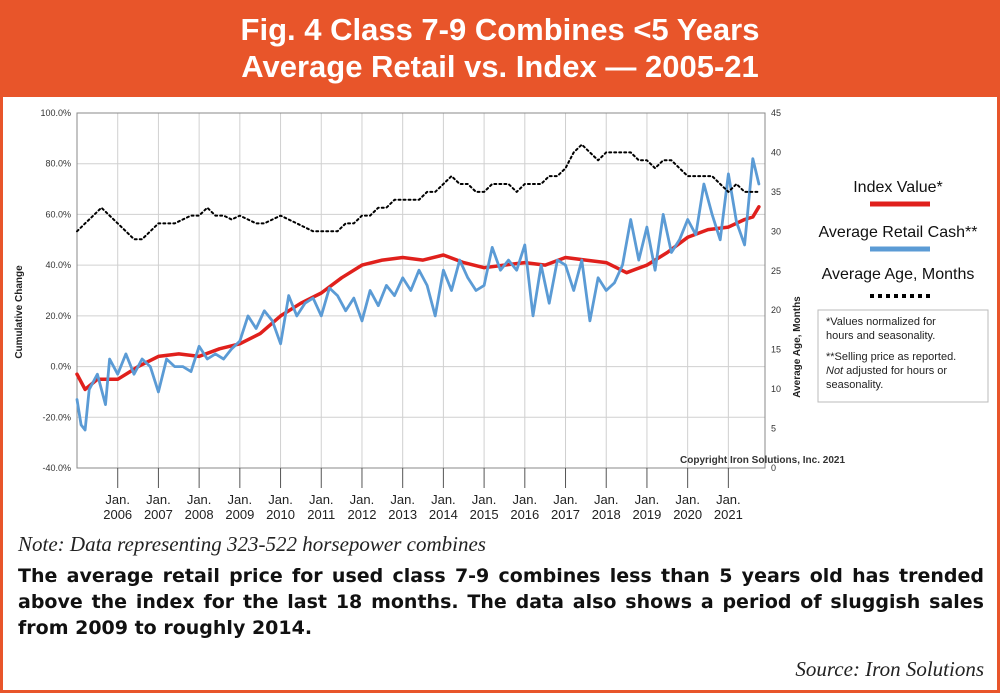  I want to click on x-tick-label-year: 2014, so click(443, 514).